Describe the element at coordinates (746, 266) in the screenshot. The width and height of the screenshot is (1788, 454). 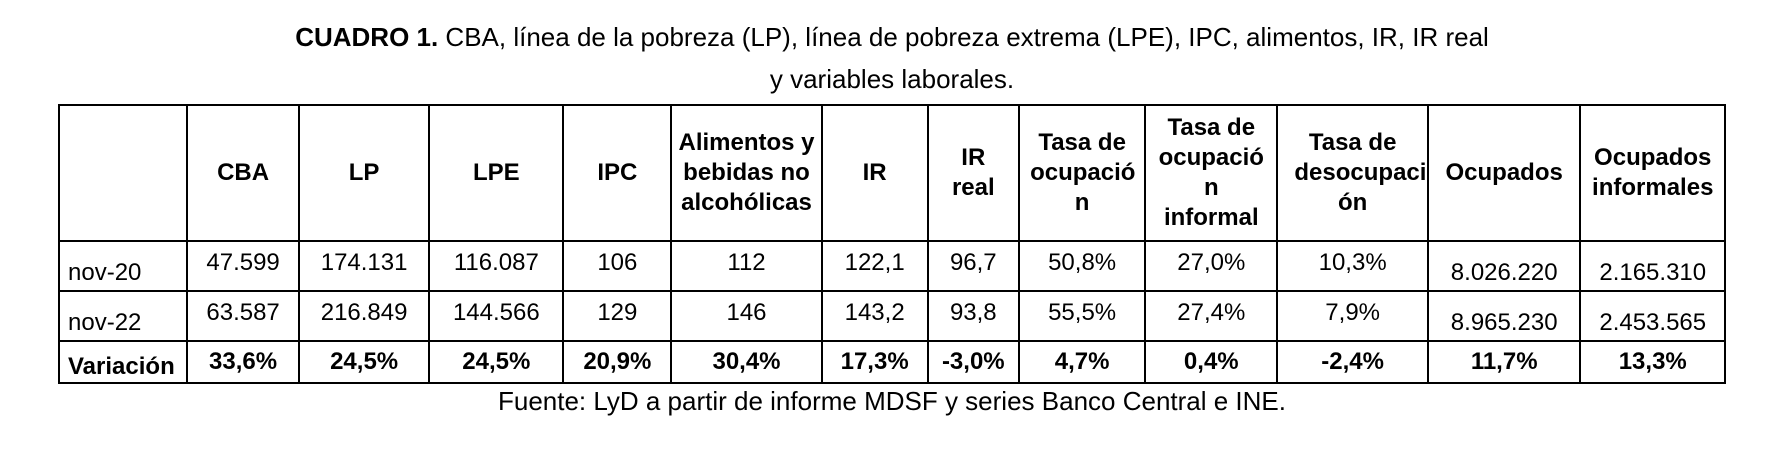
I see `table-cell: 112` at that location.